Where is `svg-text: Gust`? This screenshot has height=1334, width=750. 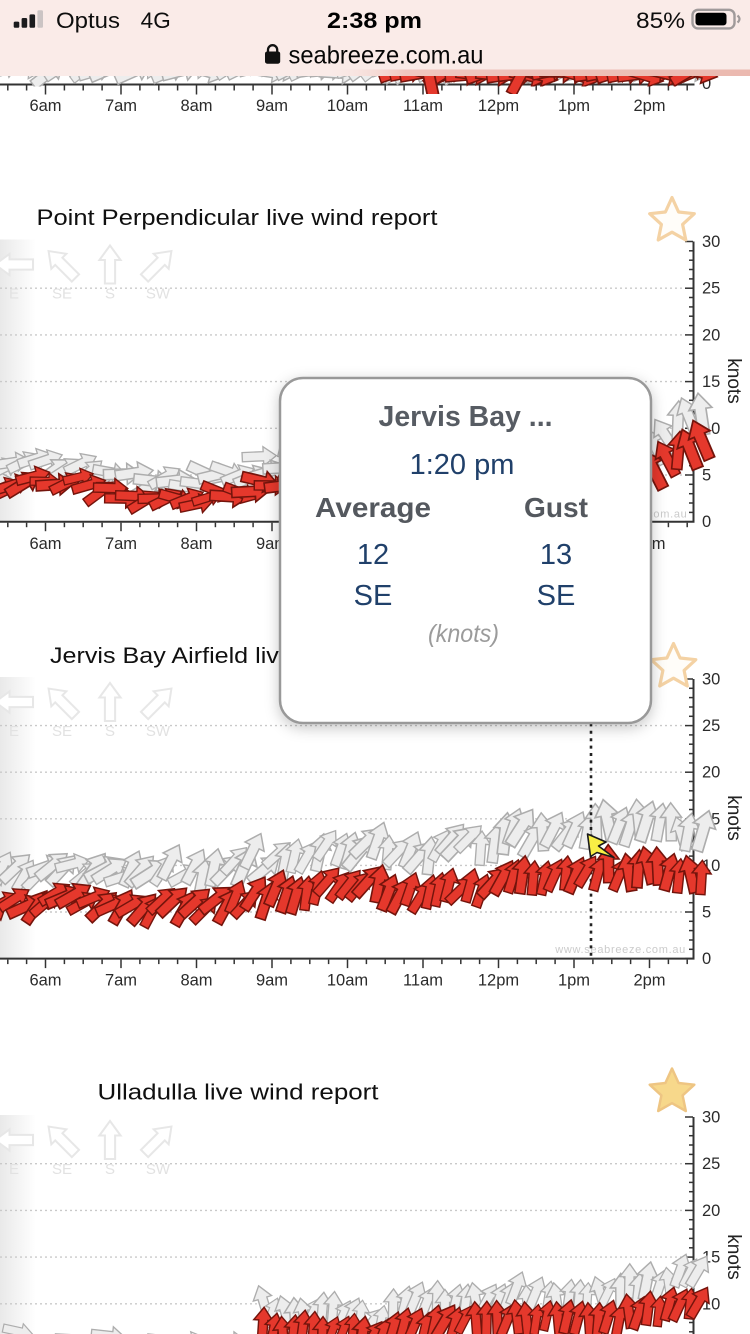 svg-text: Gust is located at coordinates (556, 507).